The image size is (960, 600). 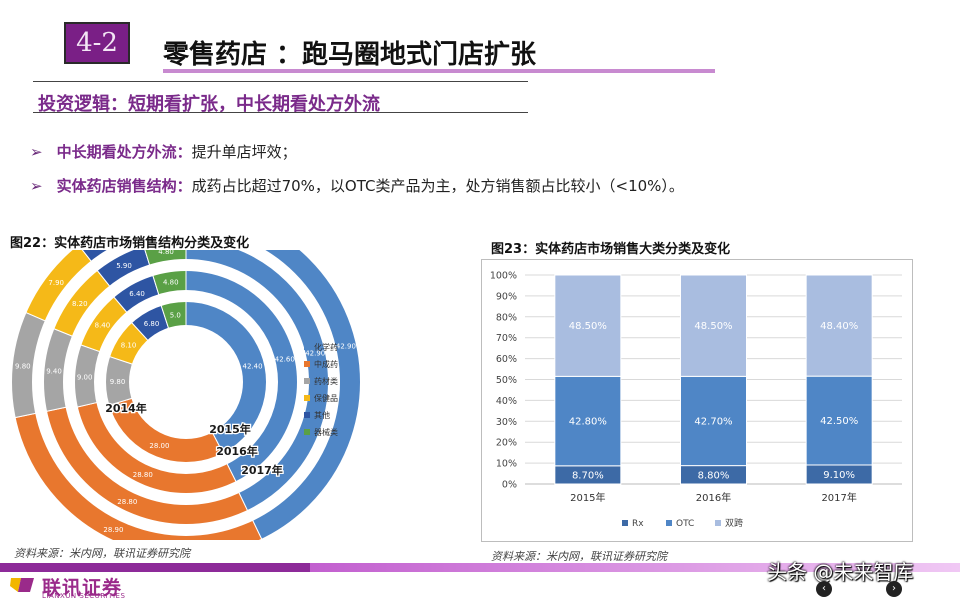 What do you see at coordinates (253, 367) in the screenshot?
I see `donut-slice-label: 42.40` at bounding box center [253, 367].